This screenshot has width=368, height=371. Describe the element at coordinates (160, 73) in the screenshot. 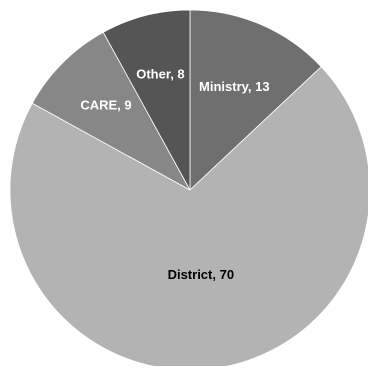

I see `pie-label-other: Other, 8` at that location.